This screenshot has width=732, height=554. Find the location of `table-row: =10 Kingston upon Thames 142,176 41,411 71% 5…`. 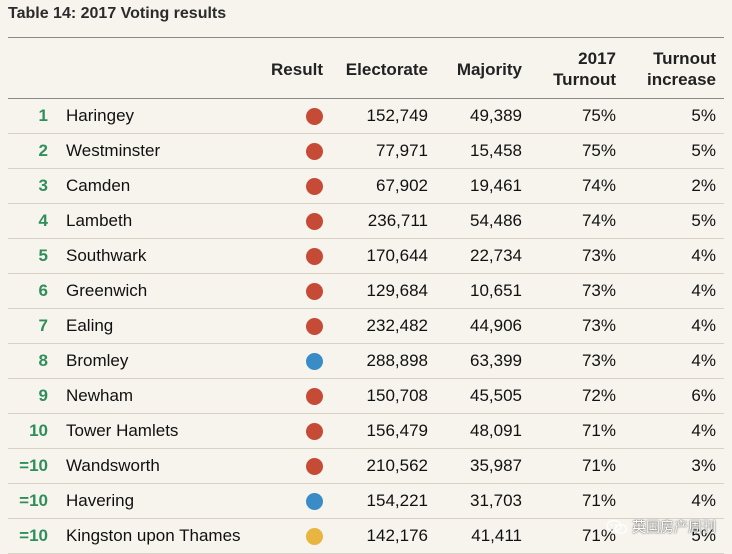

table-row: =10 Kingston upon Thames 142,176 41,411 71% 5… is located at coordinates (366, 536).